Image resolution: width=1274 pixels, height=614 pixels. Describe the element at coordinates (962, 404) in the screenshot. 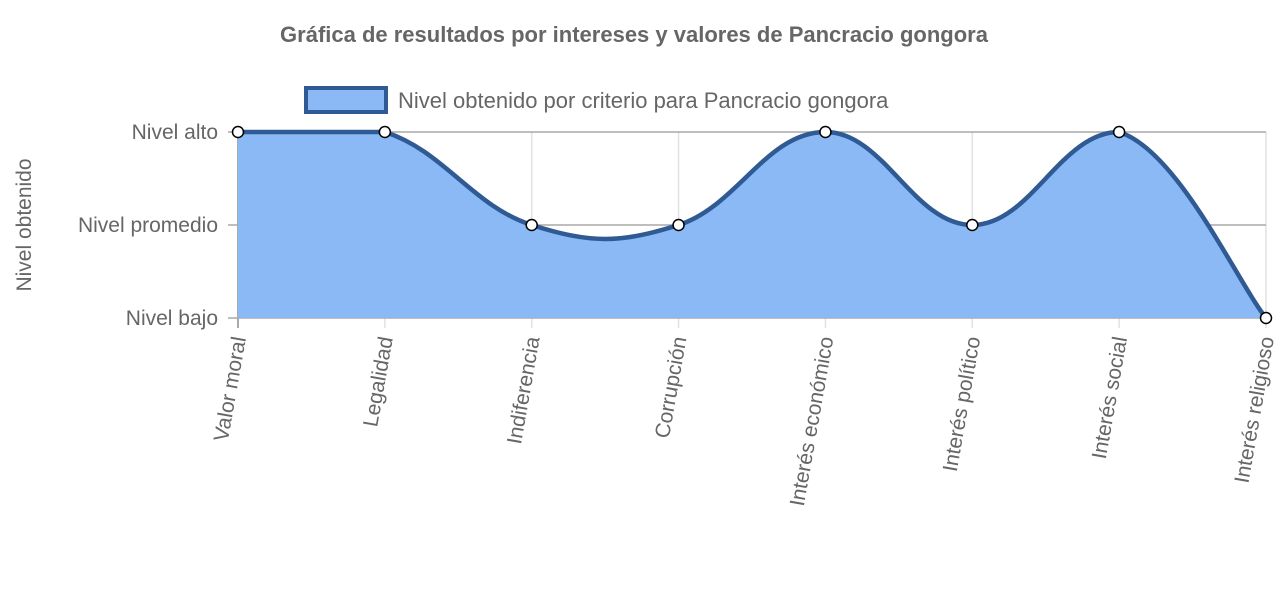

I see `x-tick-label: Interés político` at that location.